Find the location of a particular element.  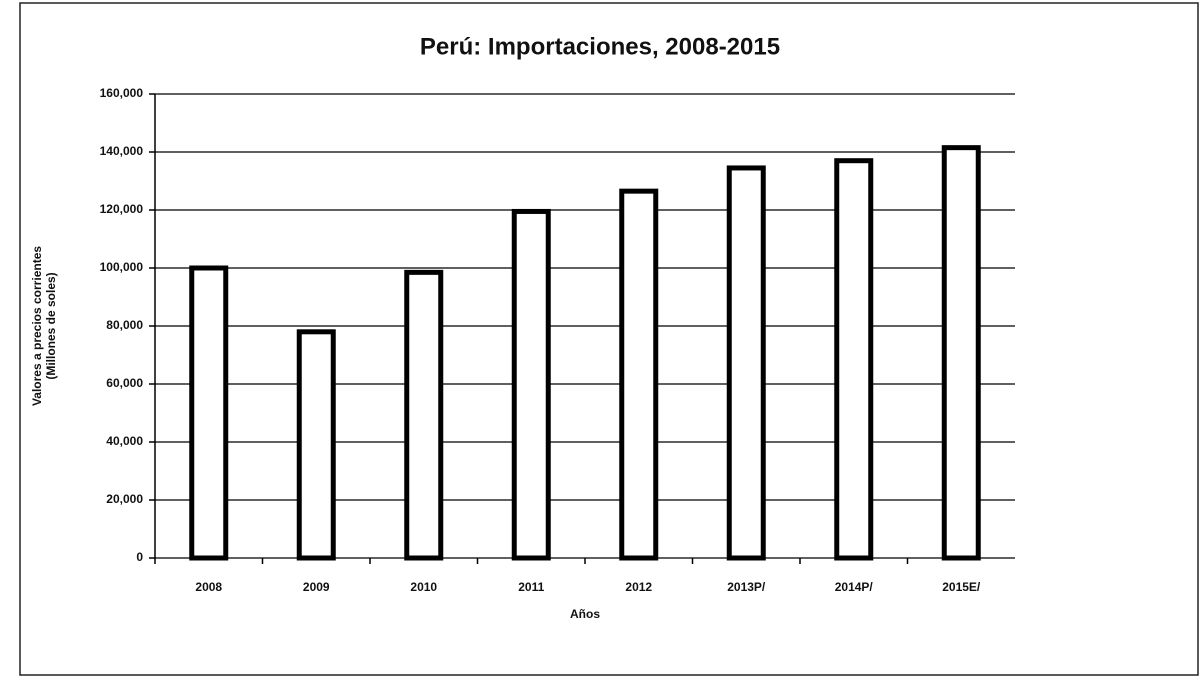

y-tick-label: 20,000 is located at coordinates (124, 499).